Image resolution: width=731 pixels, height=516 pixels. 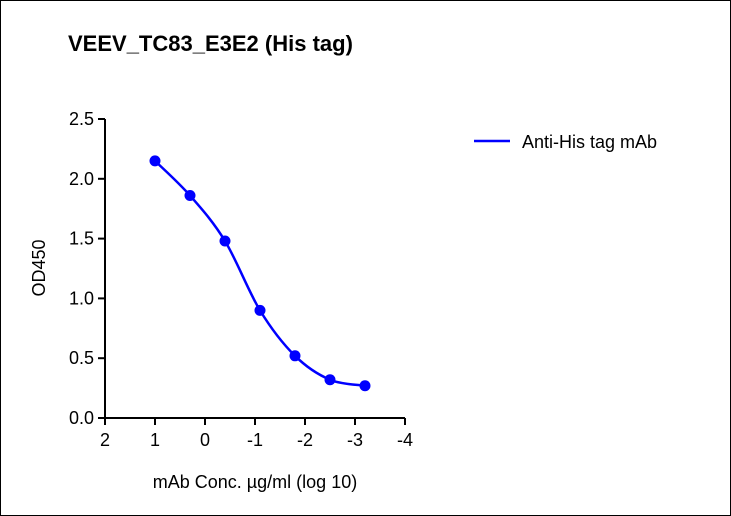 What do you see at coordinates (255, 440) in the screenshot?
I see `x-tick-label: -1` at bounding box center [255, 440].